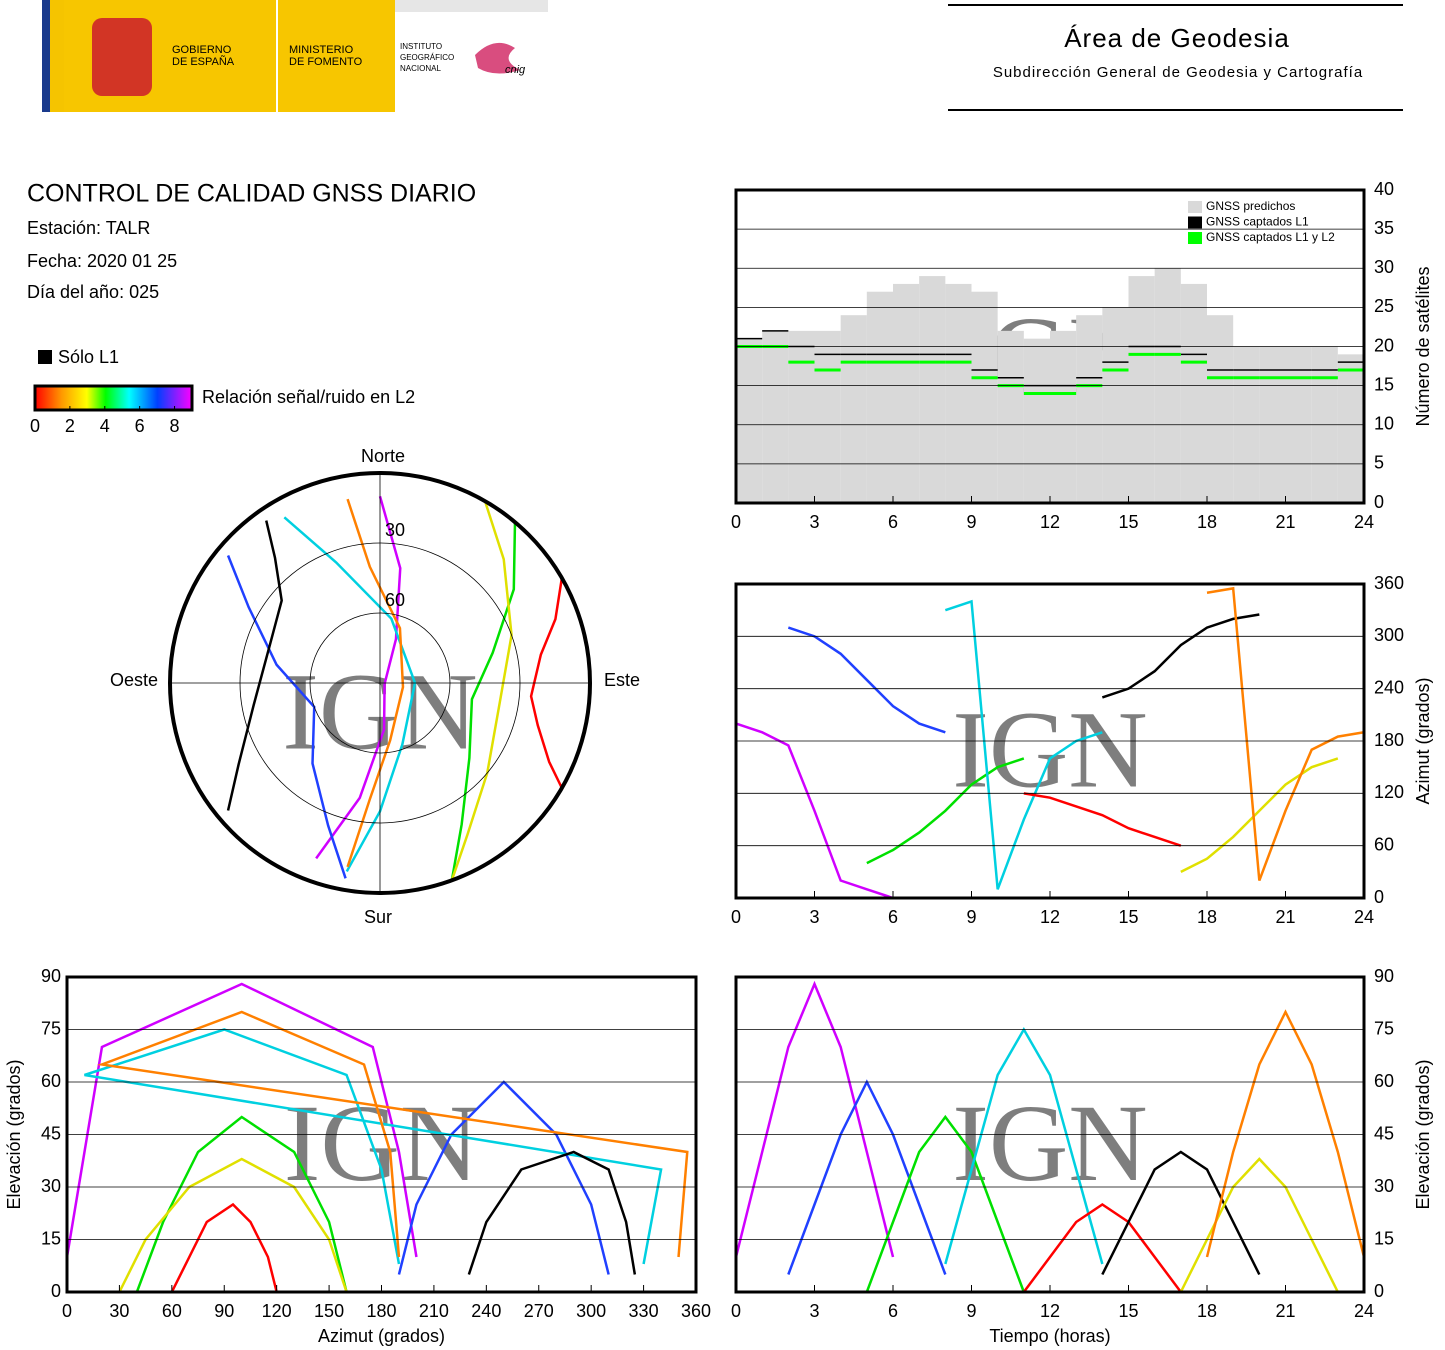  I want to click on ring-label: 60, so click(395, 600).